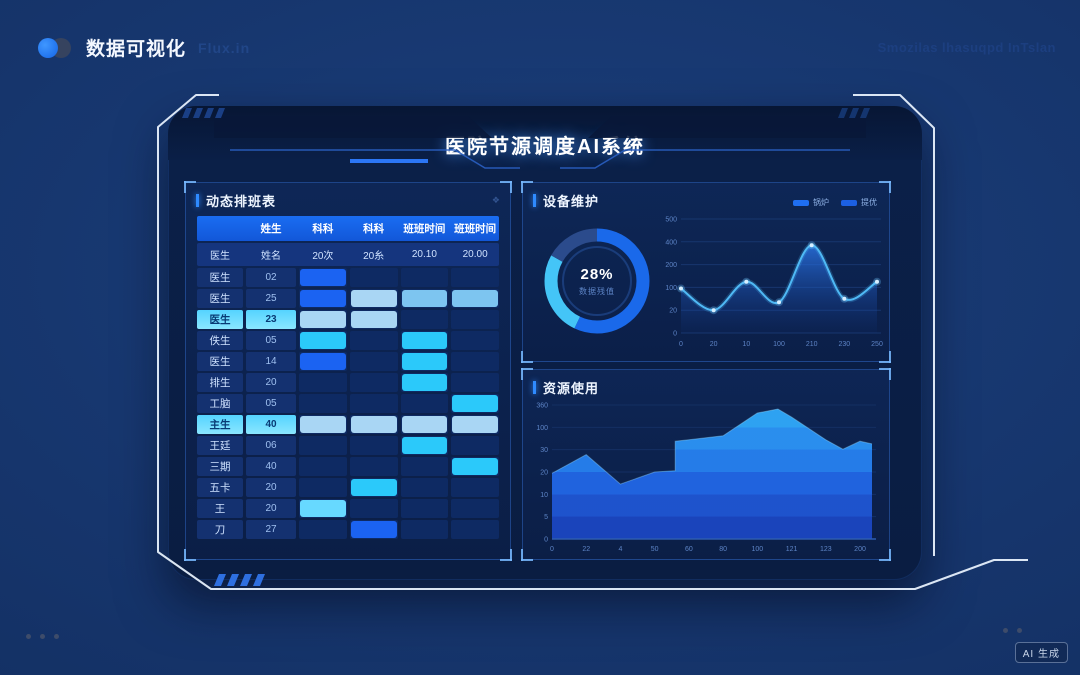  Describe the element at coordinates (348, 466) in the screenshot. I see `schedule-row: 三期 40` at that location.